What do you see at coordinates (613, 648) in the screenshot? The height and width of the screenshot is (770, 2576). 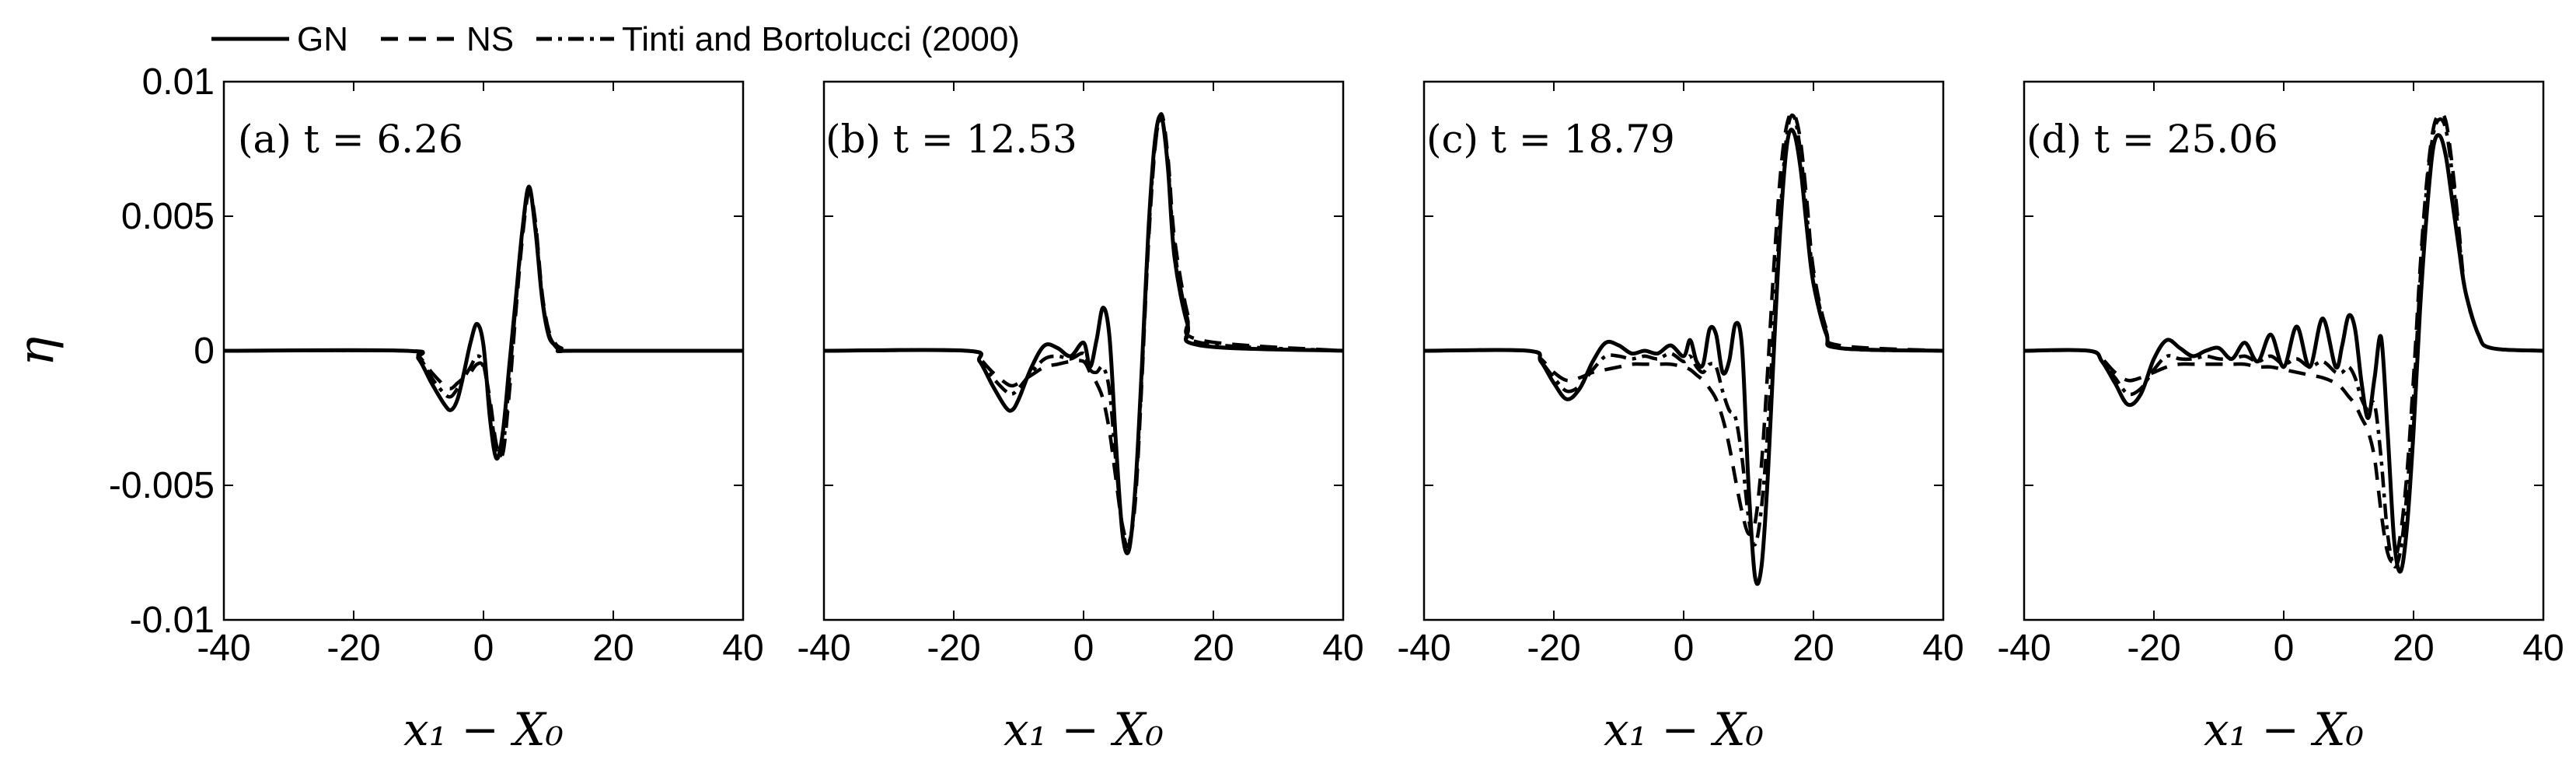 I see `panel-a-xtick-label: 20` at bounding box center [613, 648].